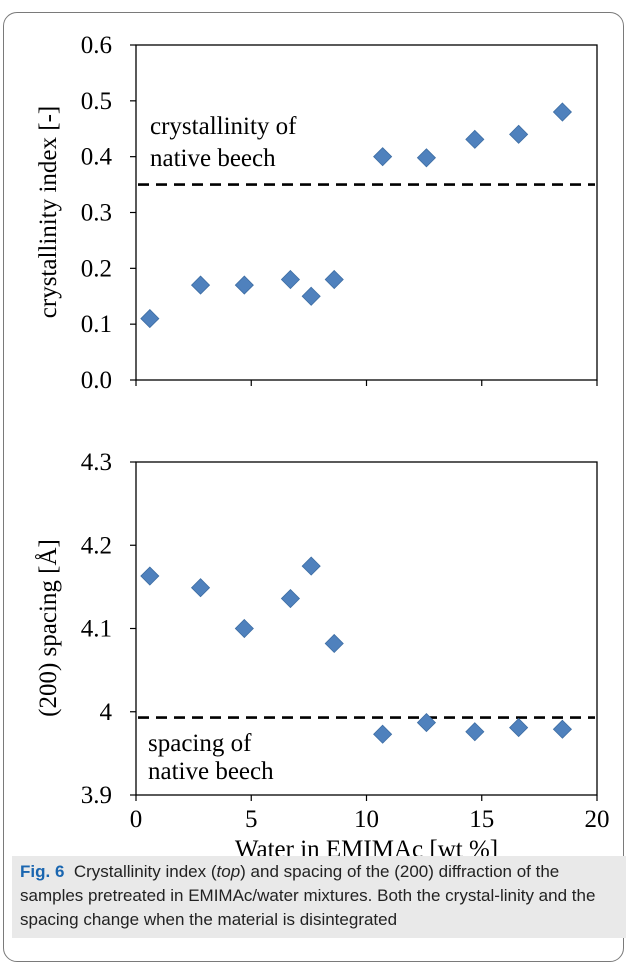 Image resolution: width=630 pixels, height=969 pixels. Describe the element at coordinates (96, 101) in the screenshot. I see `y-tick-label-1: 0.5` at that location.